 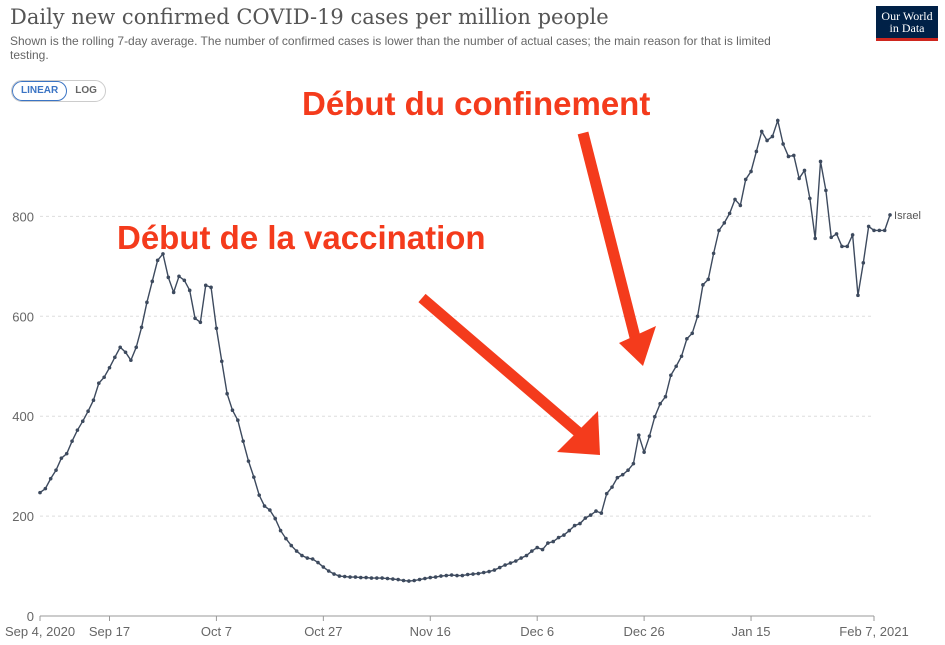 I want to click on linear-scale-button: LINEAR, so click(x=40, y=91).